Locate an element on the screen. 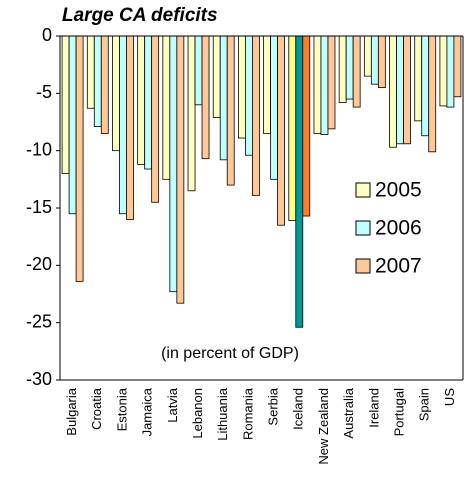 Image resolution: width=466 pixels, height=499 pixels. x-tick-label: New Zealand is located at coordinates (323, 426).